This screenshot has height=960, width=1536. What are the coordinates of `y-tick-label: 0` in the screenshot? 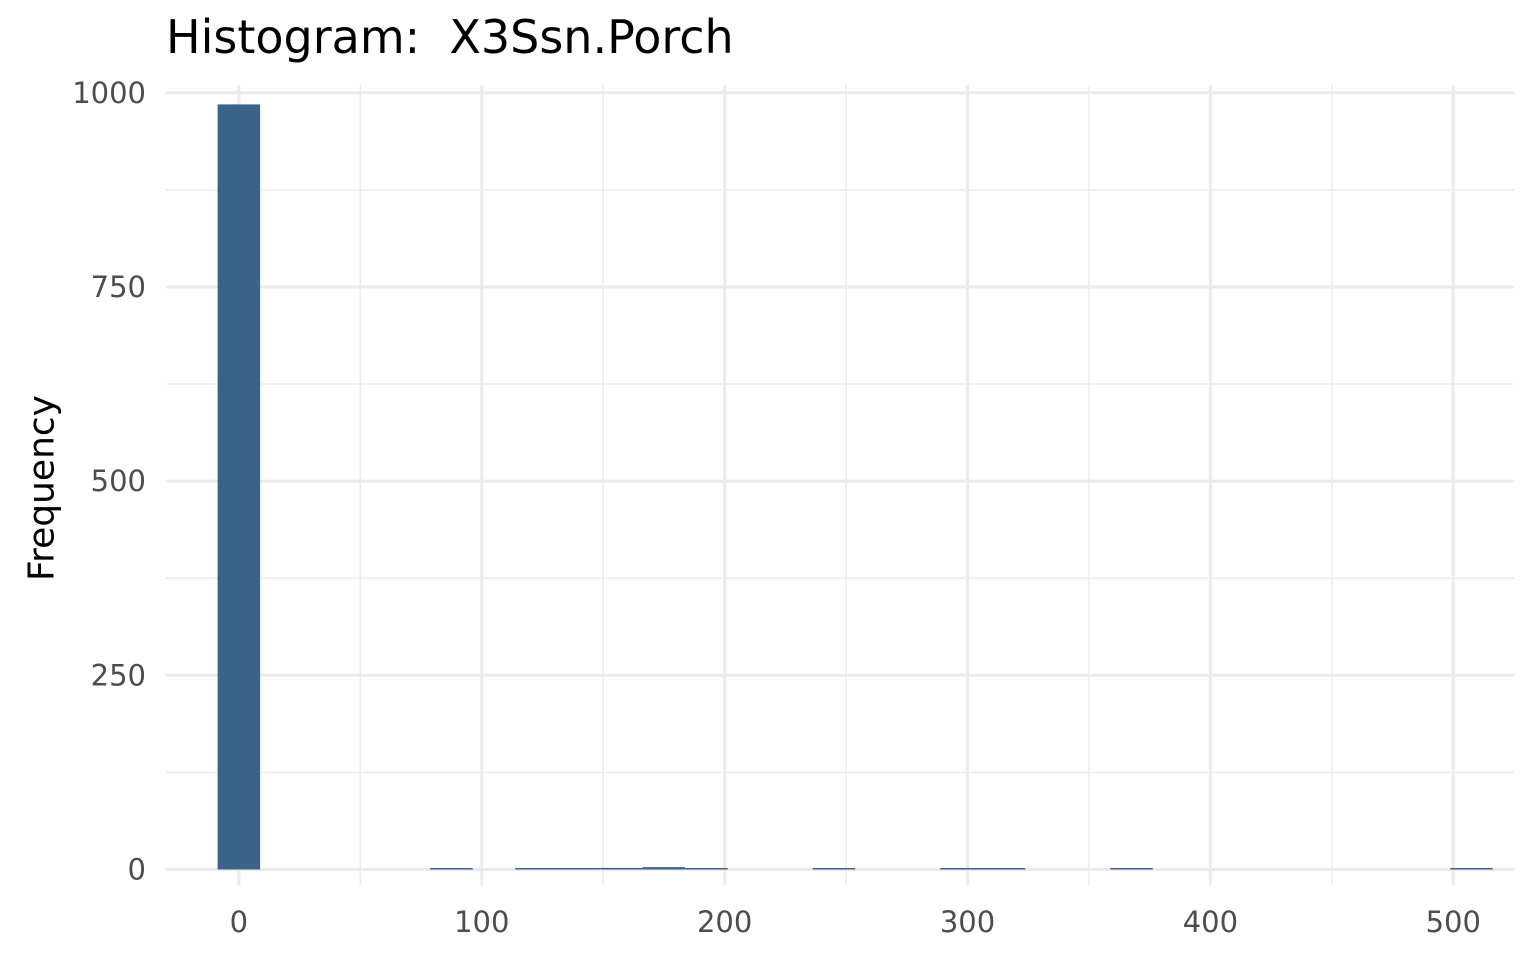 It's located at (137, 869).